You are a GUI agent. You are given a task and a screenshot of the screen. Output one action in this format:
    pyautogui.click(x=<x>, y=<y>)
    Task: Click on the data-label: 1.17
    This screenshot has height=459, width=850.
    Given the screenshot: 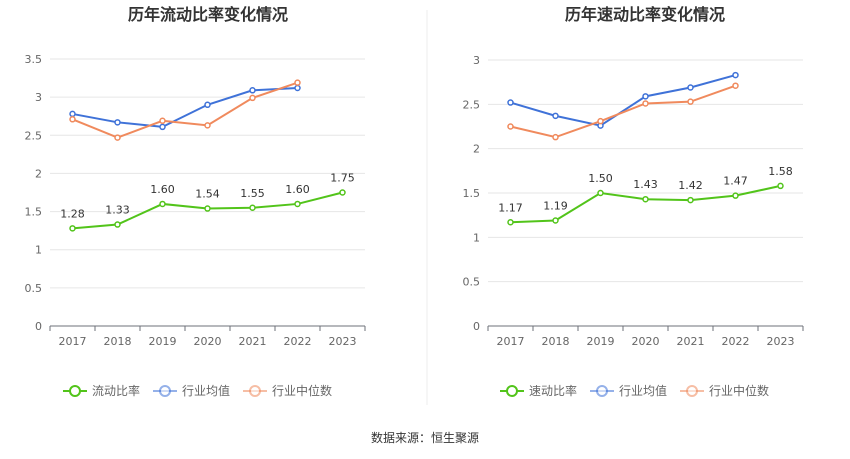 What is the action you would take?
    pyautogui.click(x=510, y=207)
    